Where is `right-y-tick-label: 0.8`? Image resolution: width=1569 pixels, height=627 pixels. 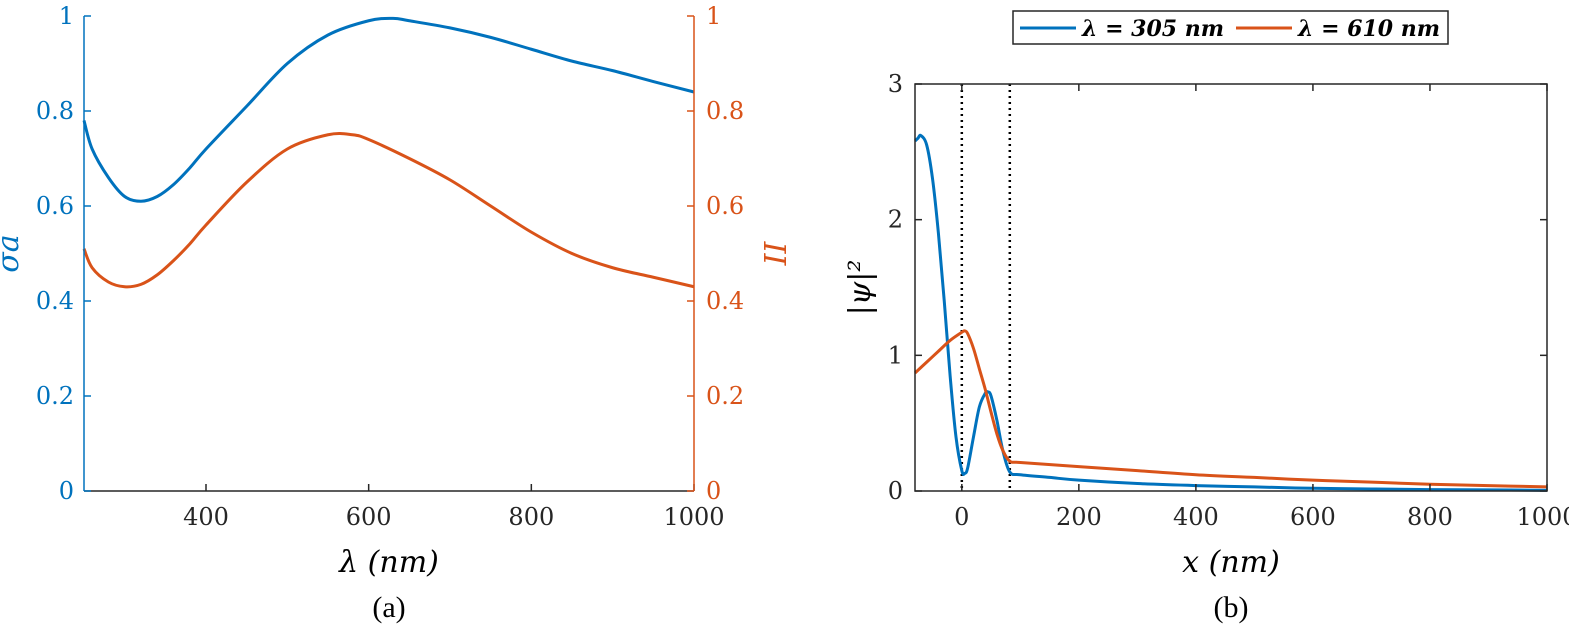
right-y-tick-label: 0.8 is located at coordinates (725, 111).